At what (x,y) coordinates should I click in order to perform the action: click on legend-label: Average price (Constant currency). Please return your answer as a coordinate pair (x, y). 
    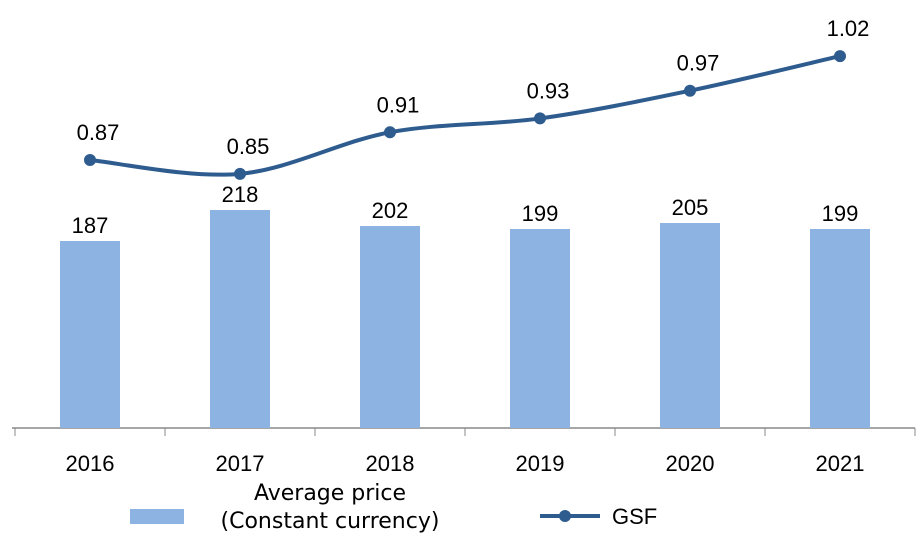
    Looking at the image, I should click on (330, 507).